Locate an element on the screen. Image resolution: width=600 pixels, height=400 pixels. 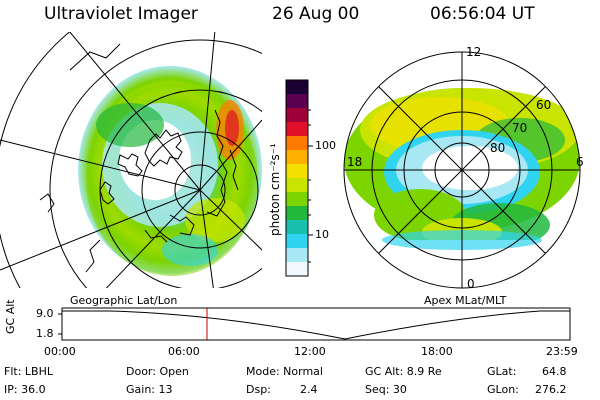
time-label: 06:56:04 UT is located at coordinates (482, 14).